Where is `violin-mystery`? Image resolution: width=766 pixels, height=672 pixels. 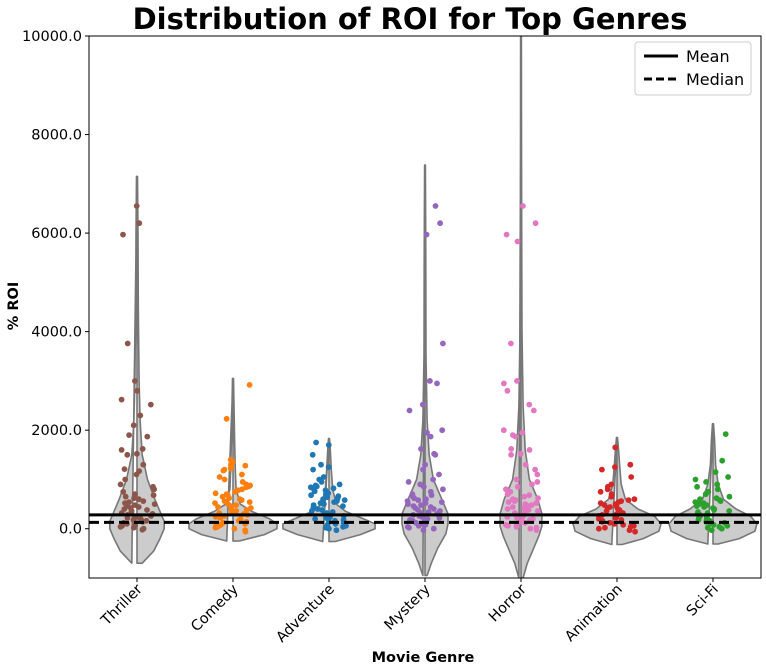
violin-mystery is located at coordinates (425, 370).